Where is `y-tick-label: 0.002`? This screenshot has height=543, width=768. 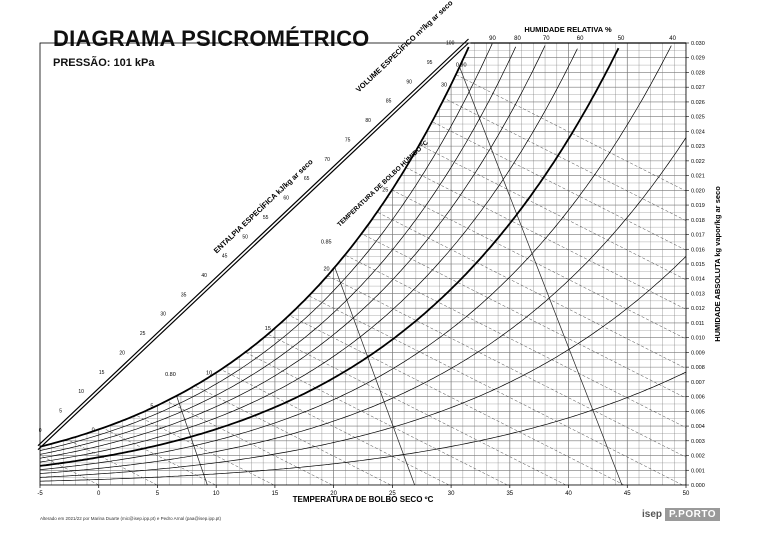 y-tick-label: 0.002 is located at coordinates (698, 457).